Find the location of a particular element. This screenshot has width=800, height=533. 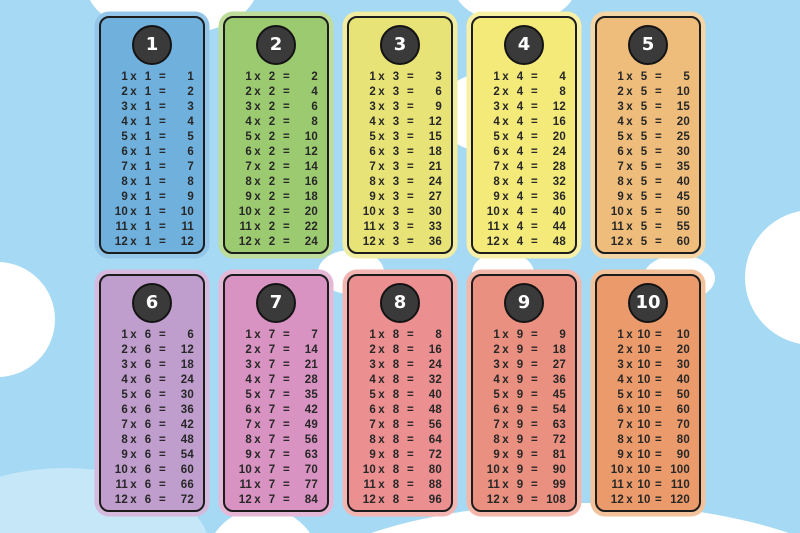

multiplication-fact: 11 x 8 = 88 is located at coordinates (400, 485).